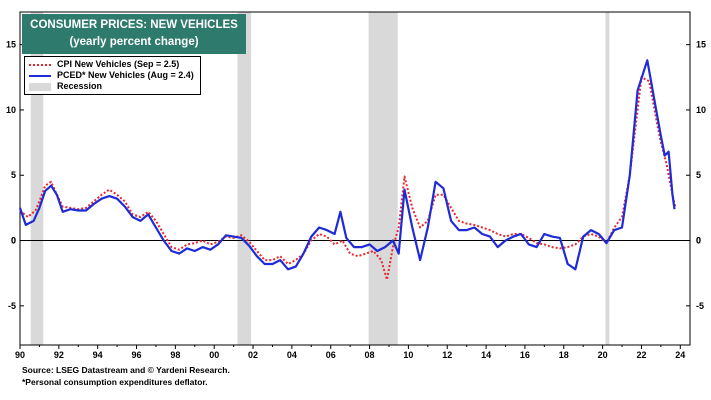 The image size is (711, 400). I want to click on legend-label-pced: PCED* New Vehicles (Aug = 2.4), so click(125, 75).